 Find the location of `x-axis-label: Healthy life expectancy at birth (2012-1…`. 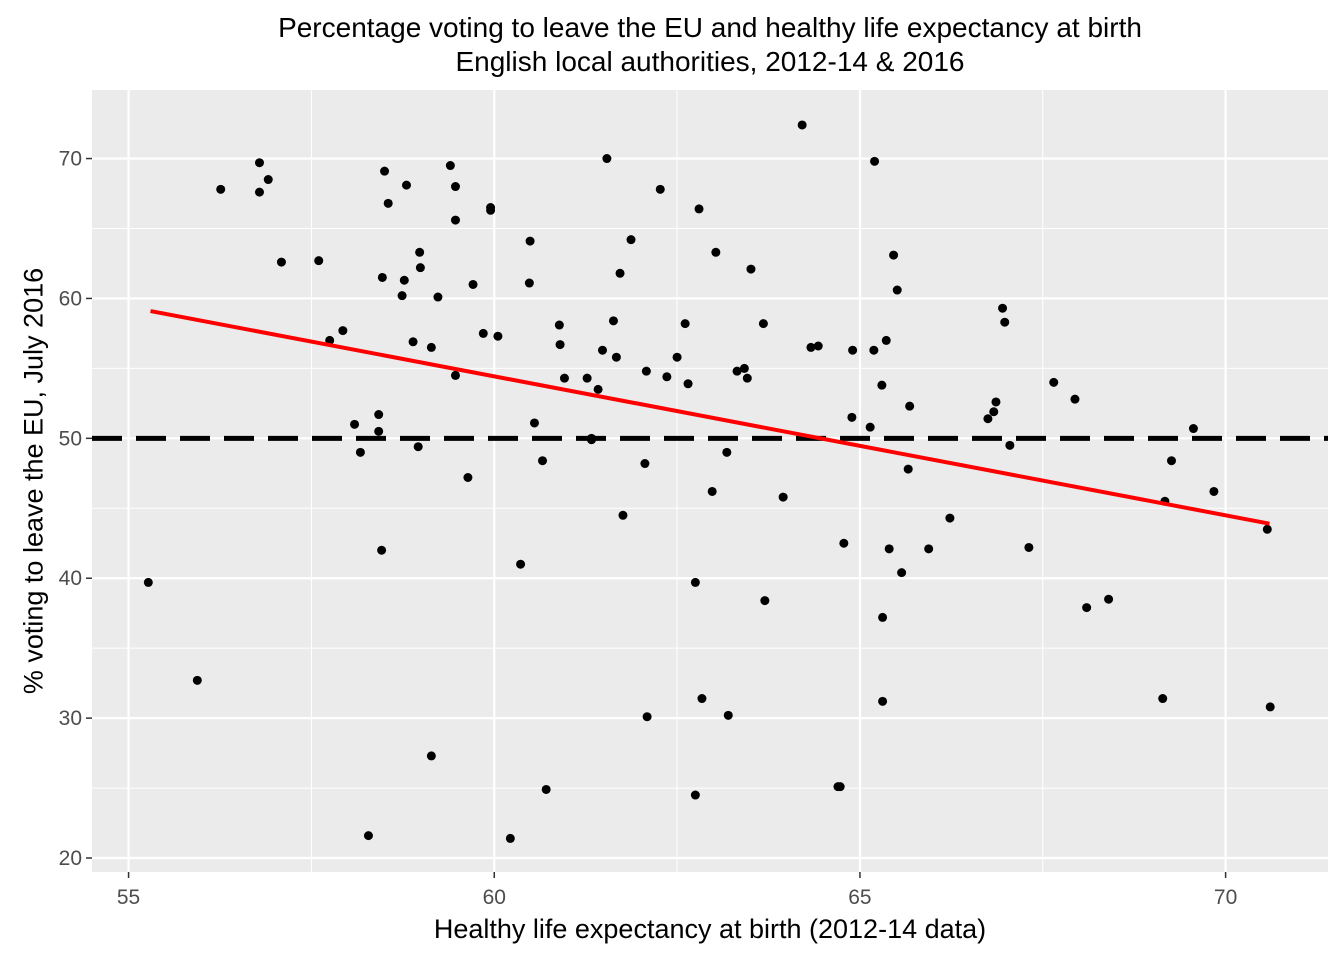

x-axis-label: Healthy life expectancy at birth (2012-1… is located at coordinates (710, 929).